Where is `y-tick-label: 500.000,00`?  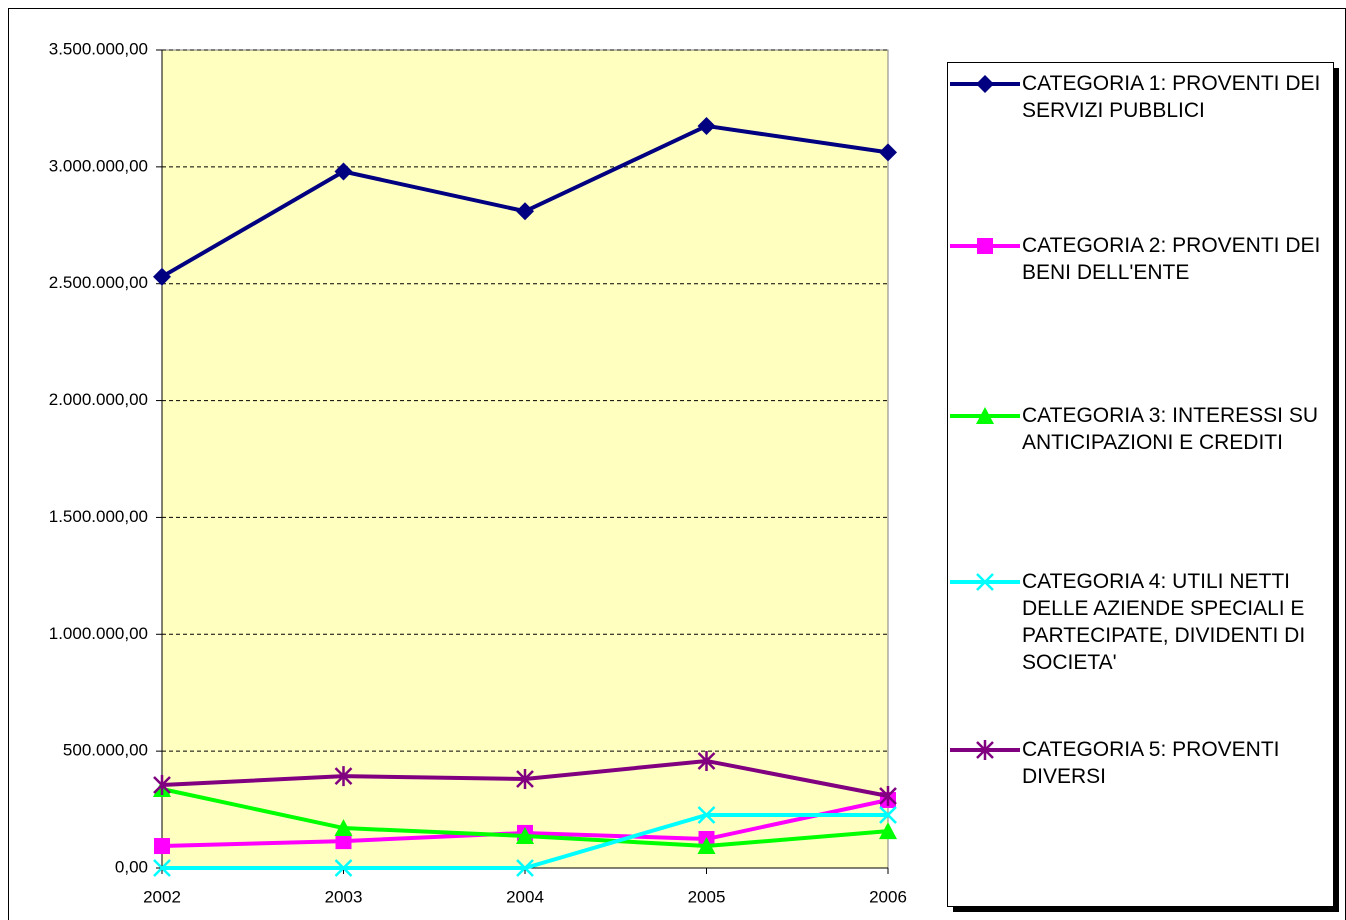
y-tick-label: 500.000,00 is located at coordinates (105, 750).